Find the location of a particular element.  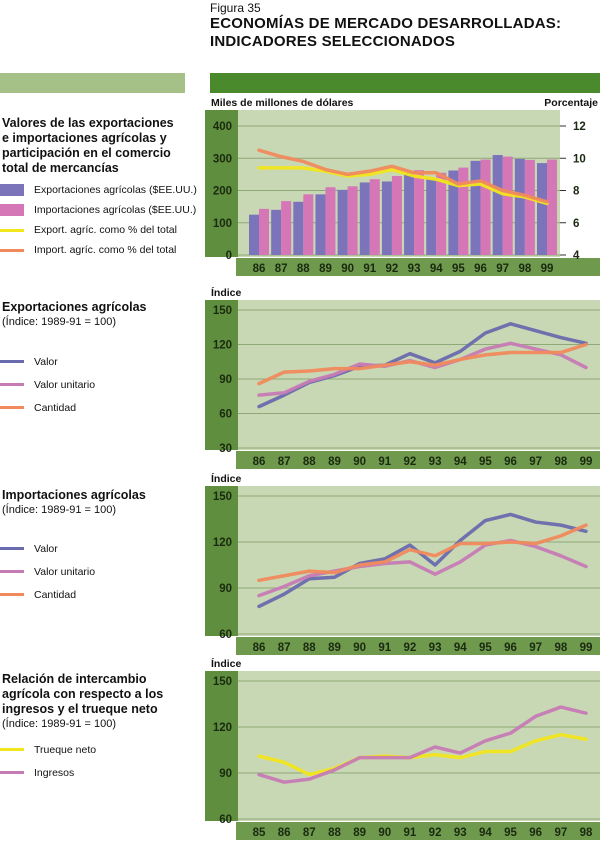

series-line-valor-unitario is located at coordinates (422, 568).